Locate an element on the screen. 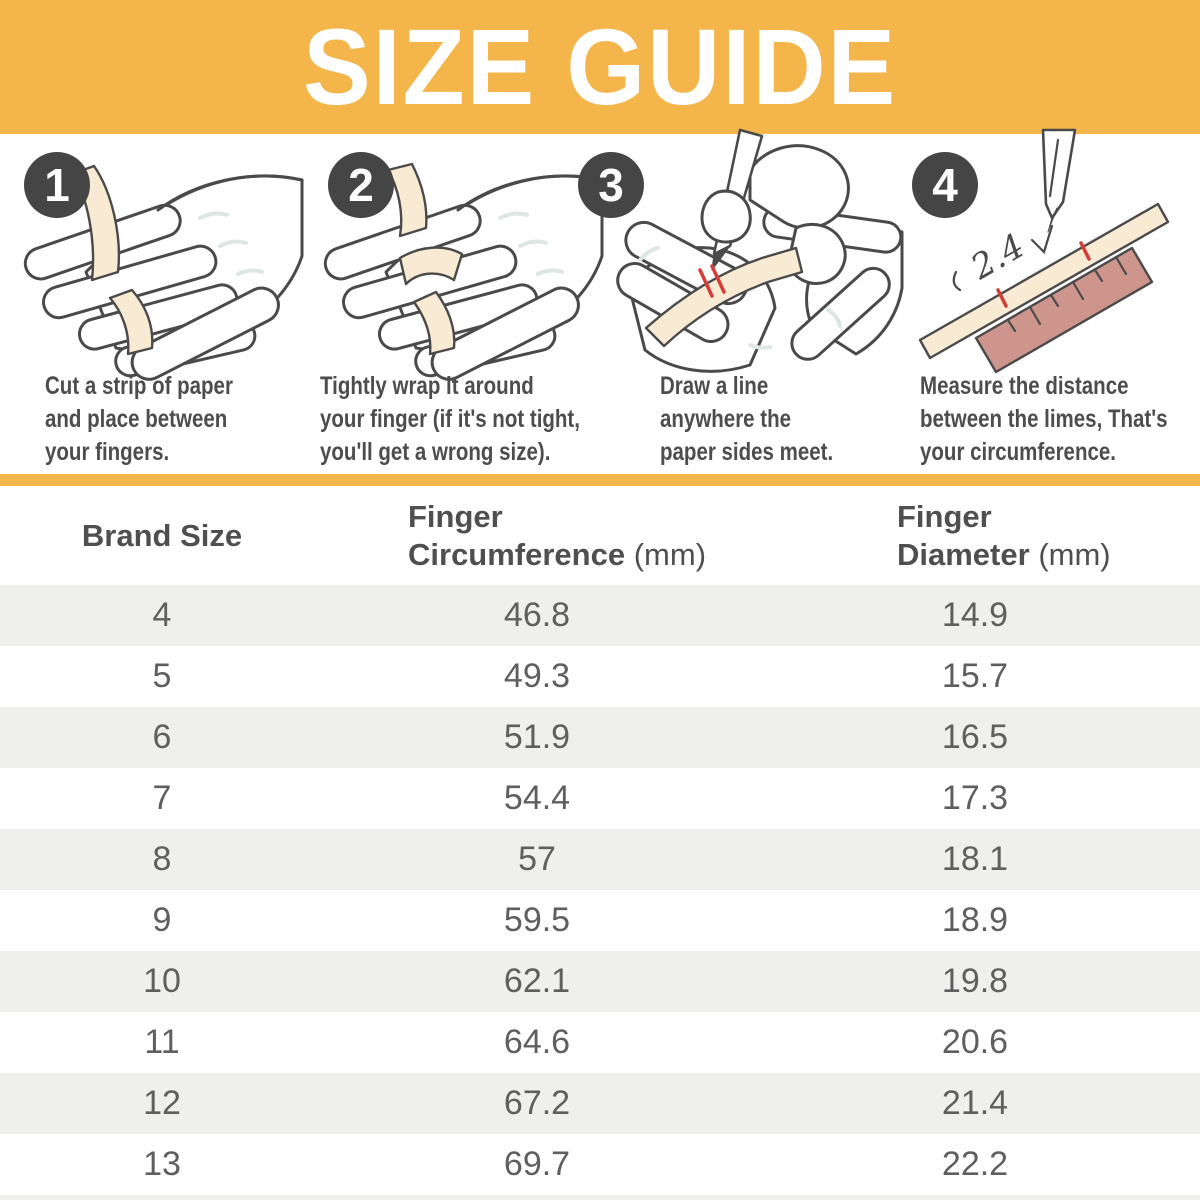  diameter-value: 14.9 is located at coordinates (975, 615).